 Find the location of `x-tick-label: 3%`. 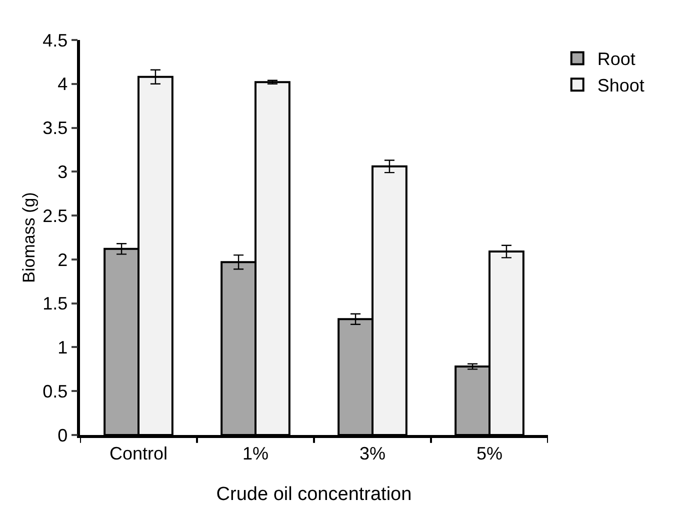

x-tick-label: 3% is located at coordinates (372, 453).